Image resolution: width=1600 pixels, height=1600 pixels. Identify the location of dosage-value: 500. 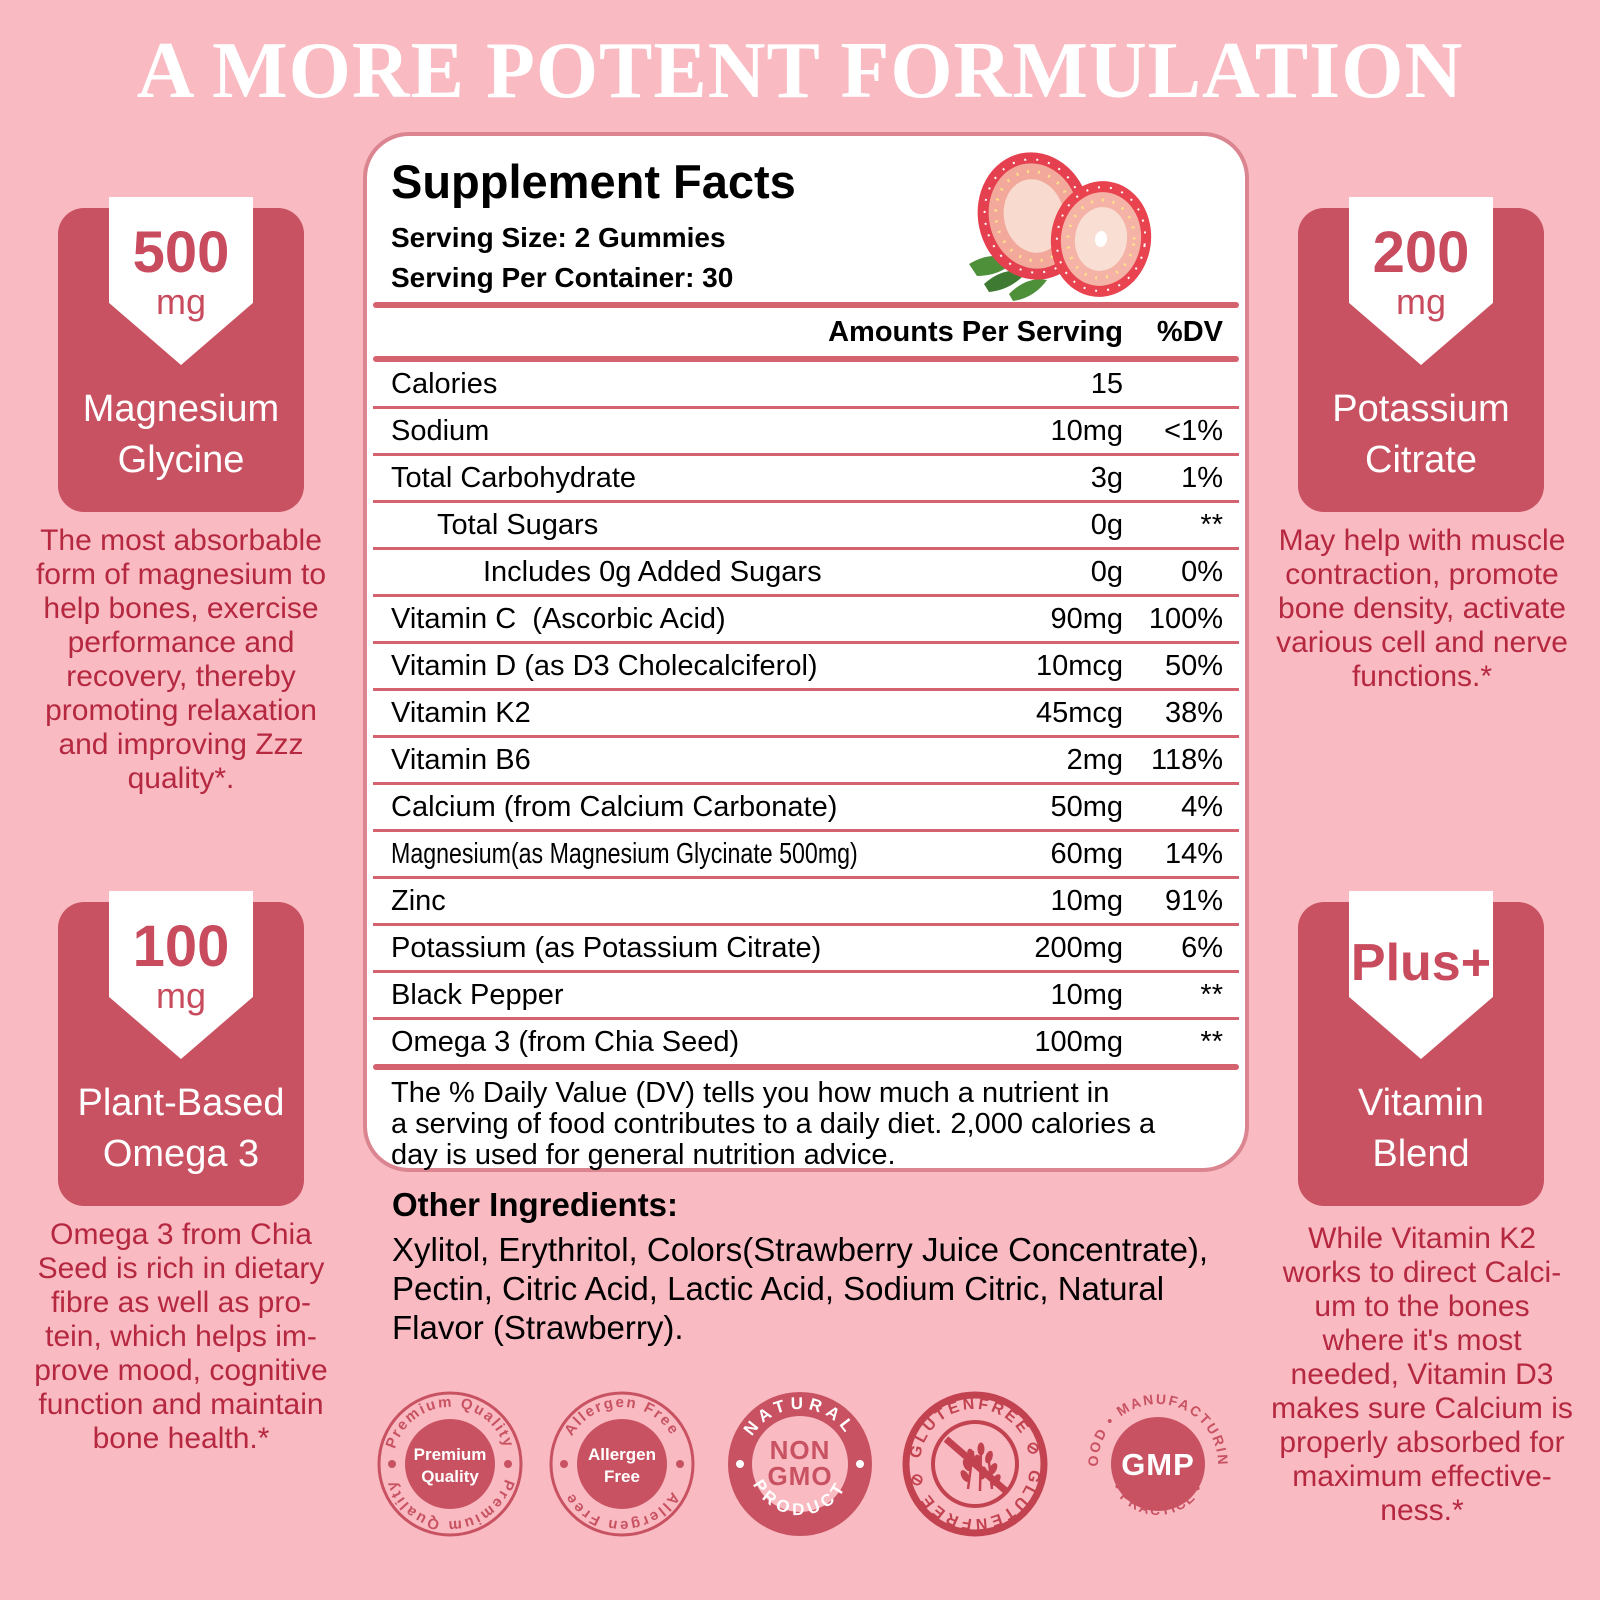
(181, 252).